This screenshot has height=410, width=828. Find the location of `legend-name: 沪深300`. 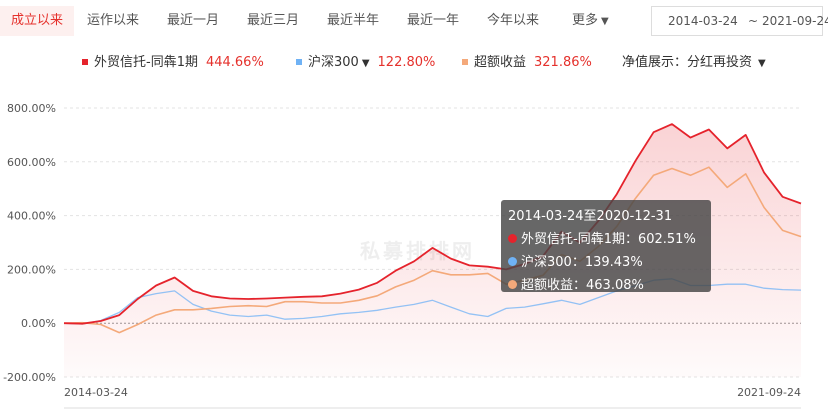

legend-name: 沪深300 is located at coordinates (333, 62).